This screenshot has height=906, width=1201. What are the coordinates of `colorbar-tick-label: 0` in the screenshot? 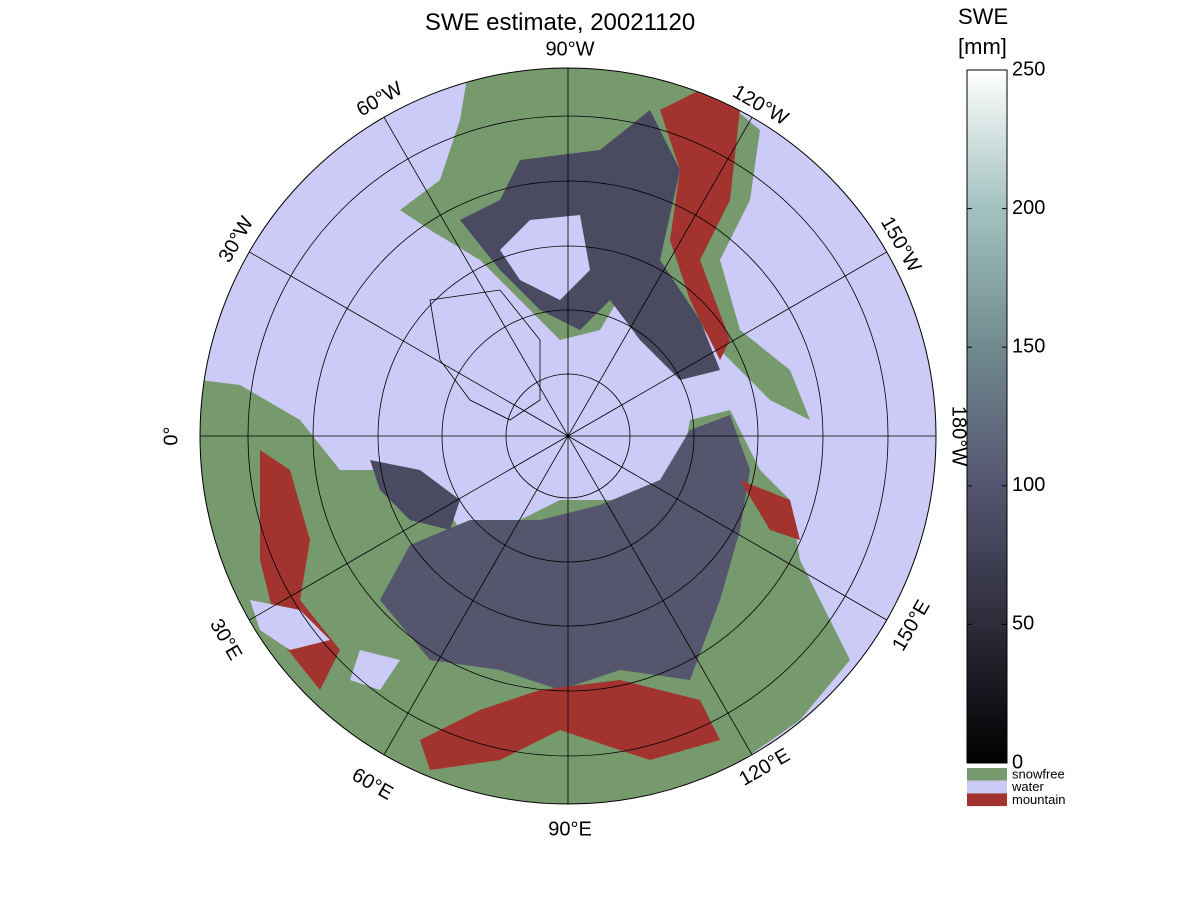 It's located at (1017, 762).